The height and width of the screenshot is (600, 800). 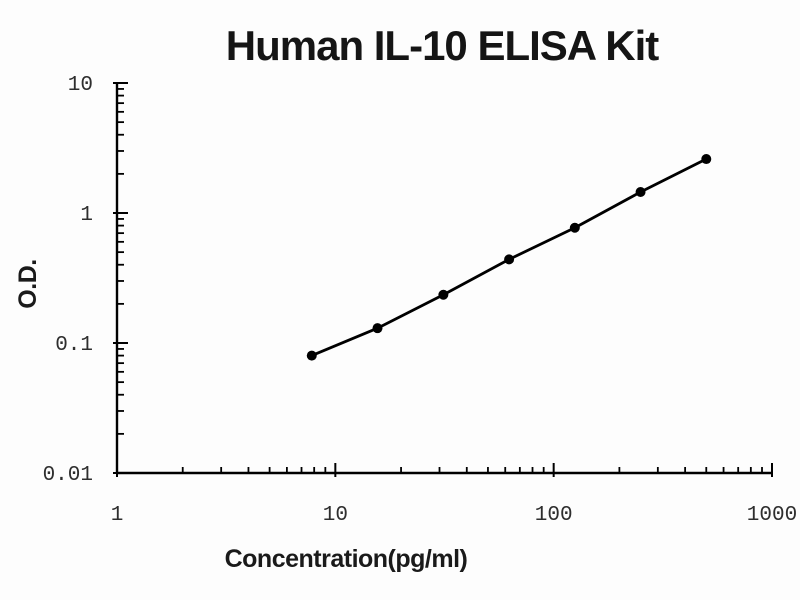 What do you see at coordinates (86, 215) in the screenshot?
I see `y-tick-label: 1` at bounding box center [86, 215].